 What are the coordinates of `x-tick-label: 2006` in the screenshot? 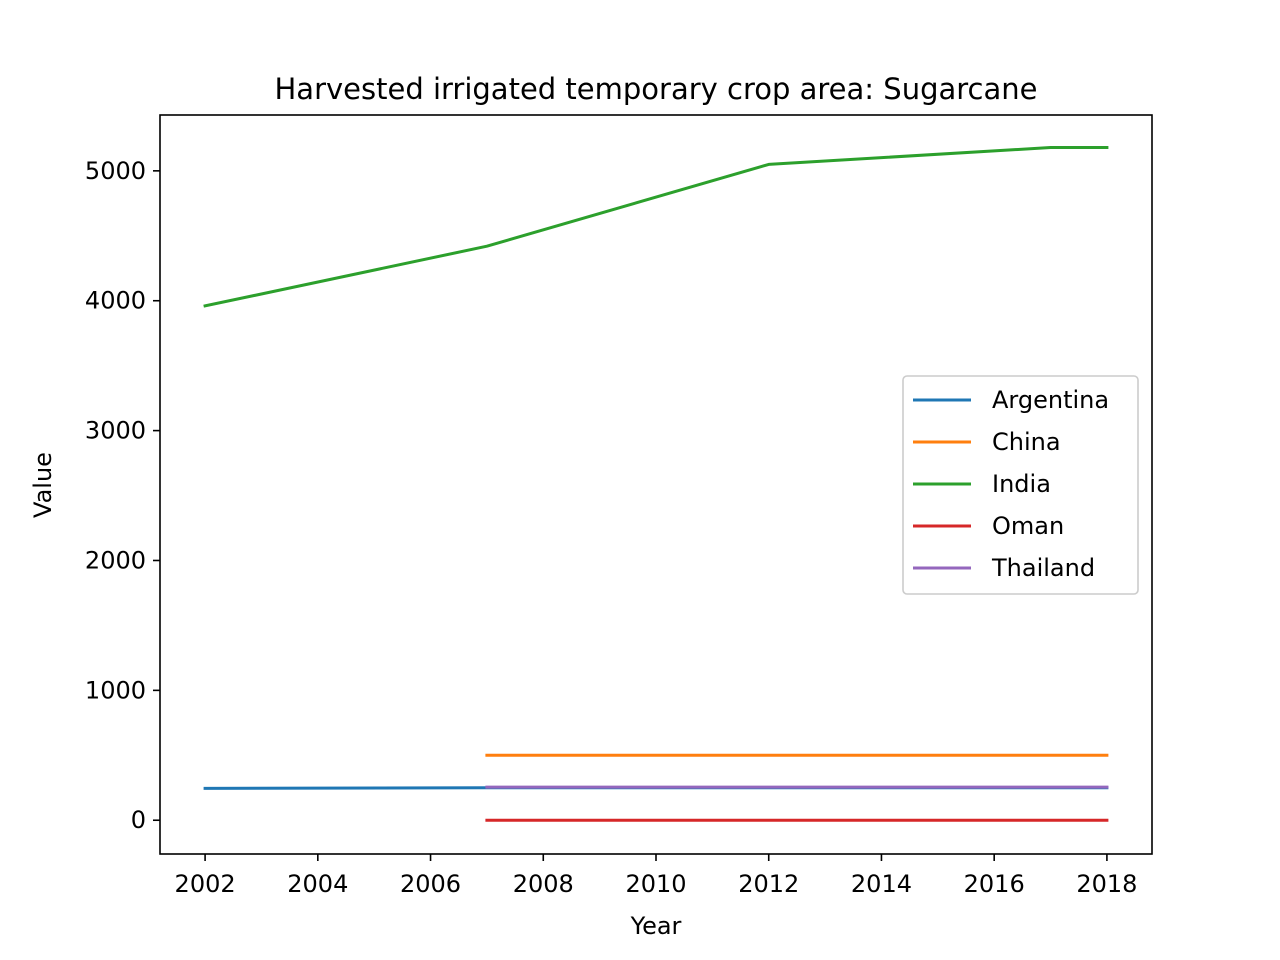 It's located at (430, 884).